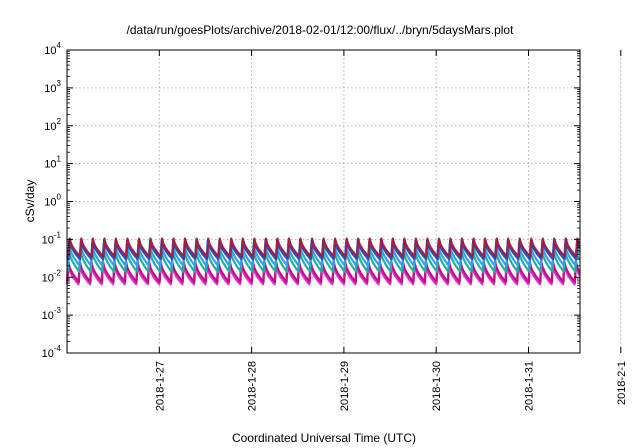 This screenshot has height=448, width=640. Describe the element at coordinates (30, 201) in the screenshot. I see `y-axis-label: cSv/day` at that location.